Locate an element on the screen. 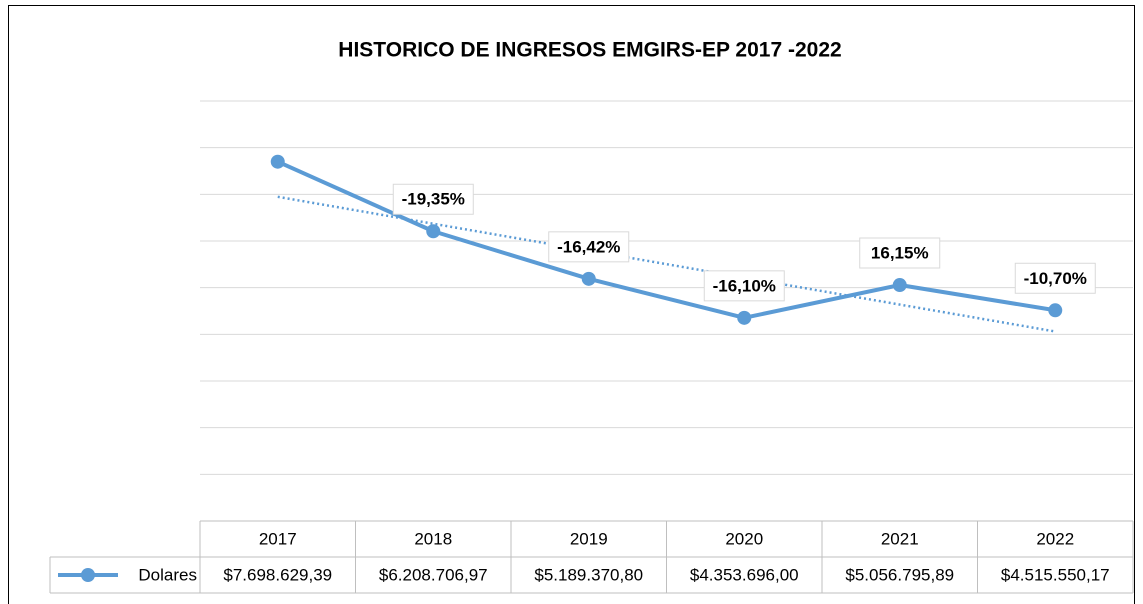 Image resolution: width=1143 pixels, height=604 pixels. table-value: $4.353.696,00 is located at coordinates (744, 574).